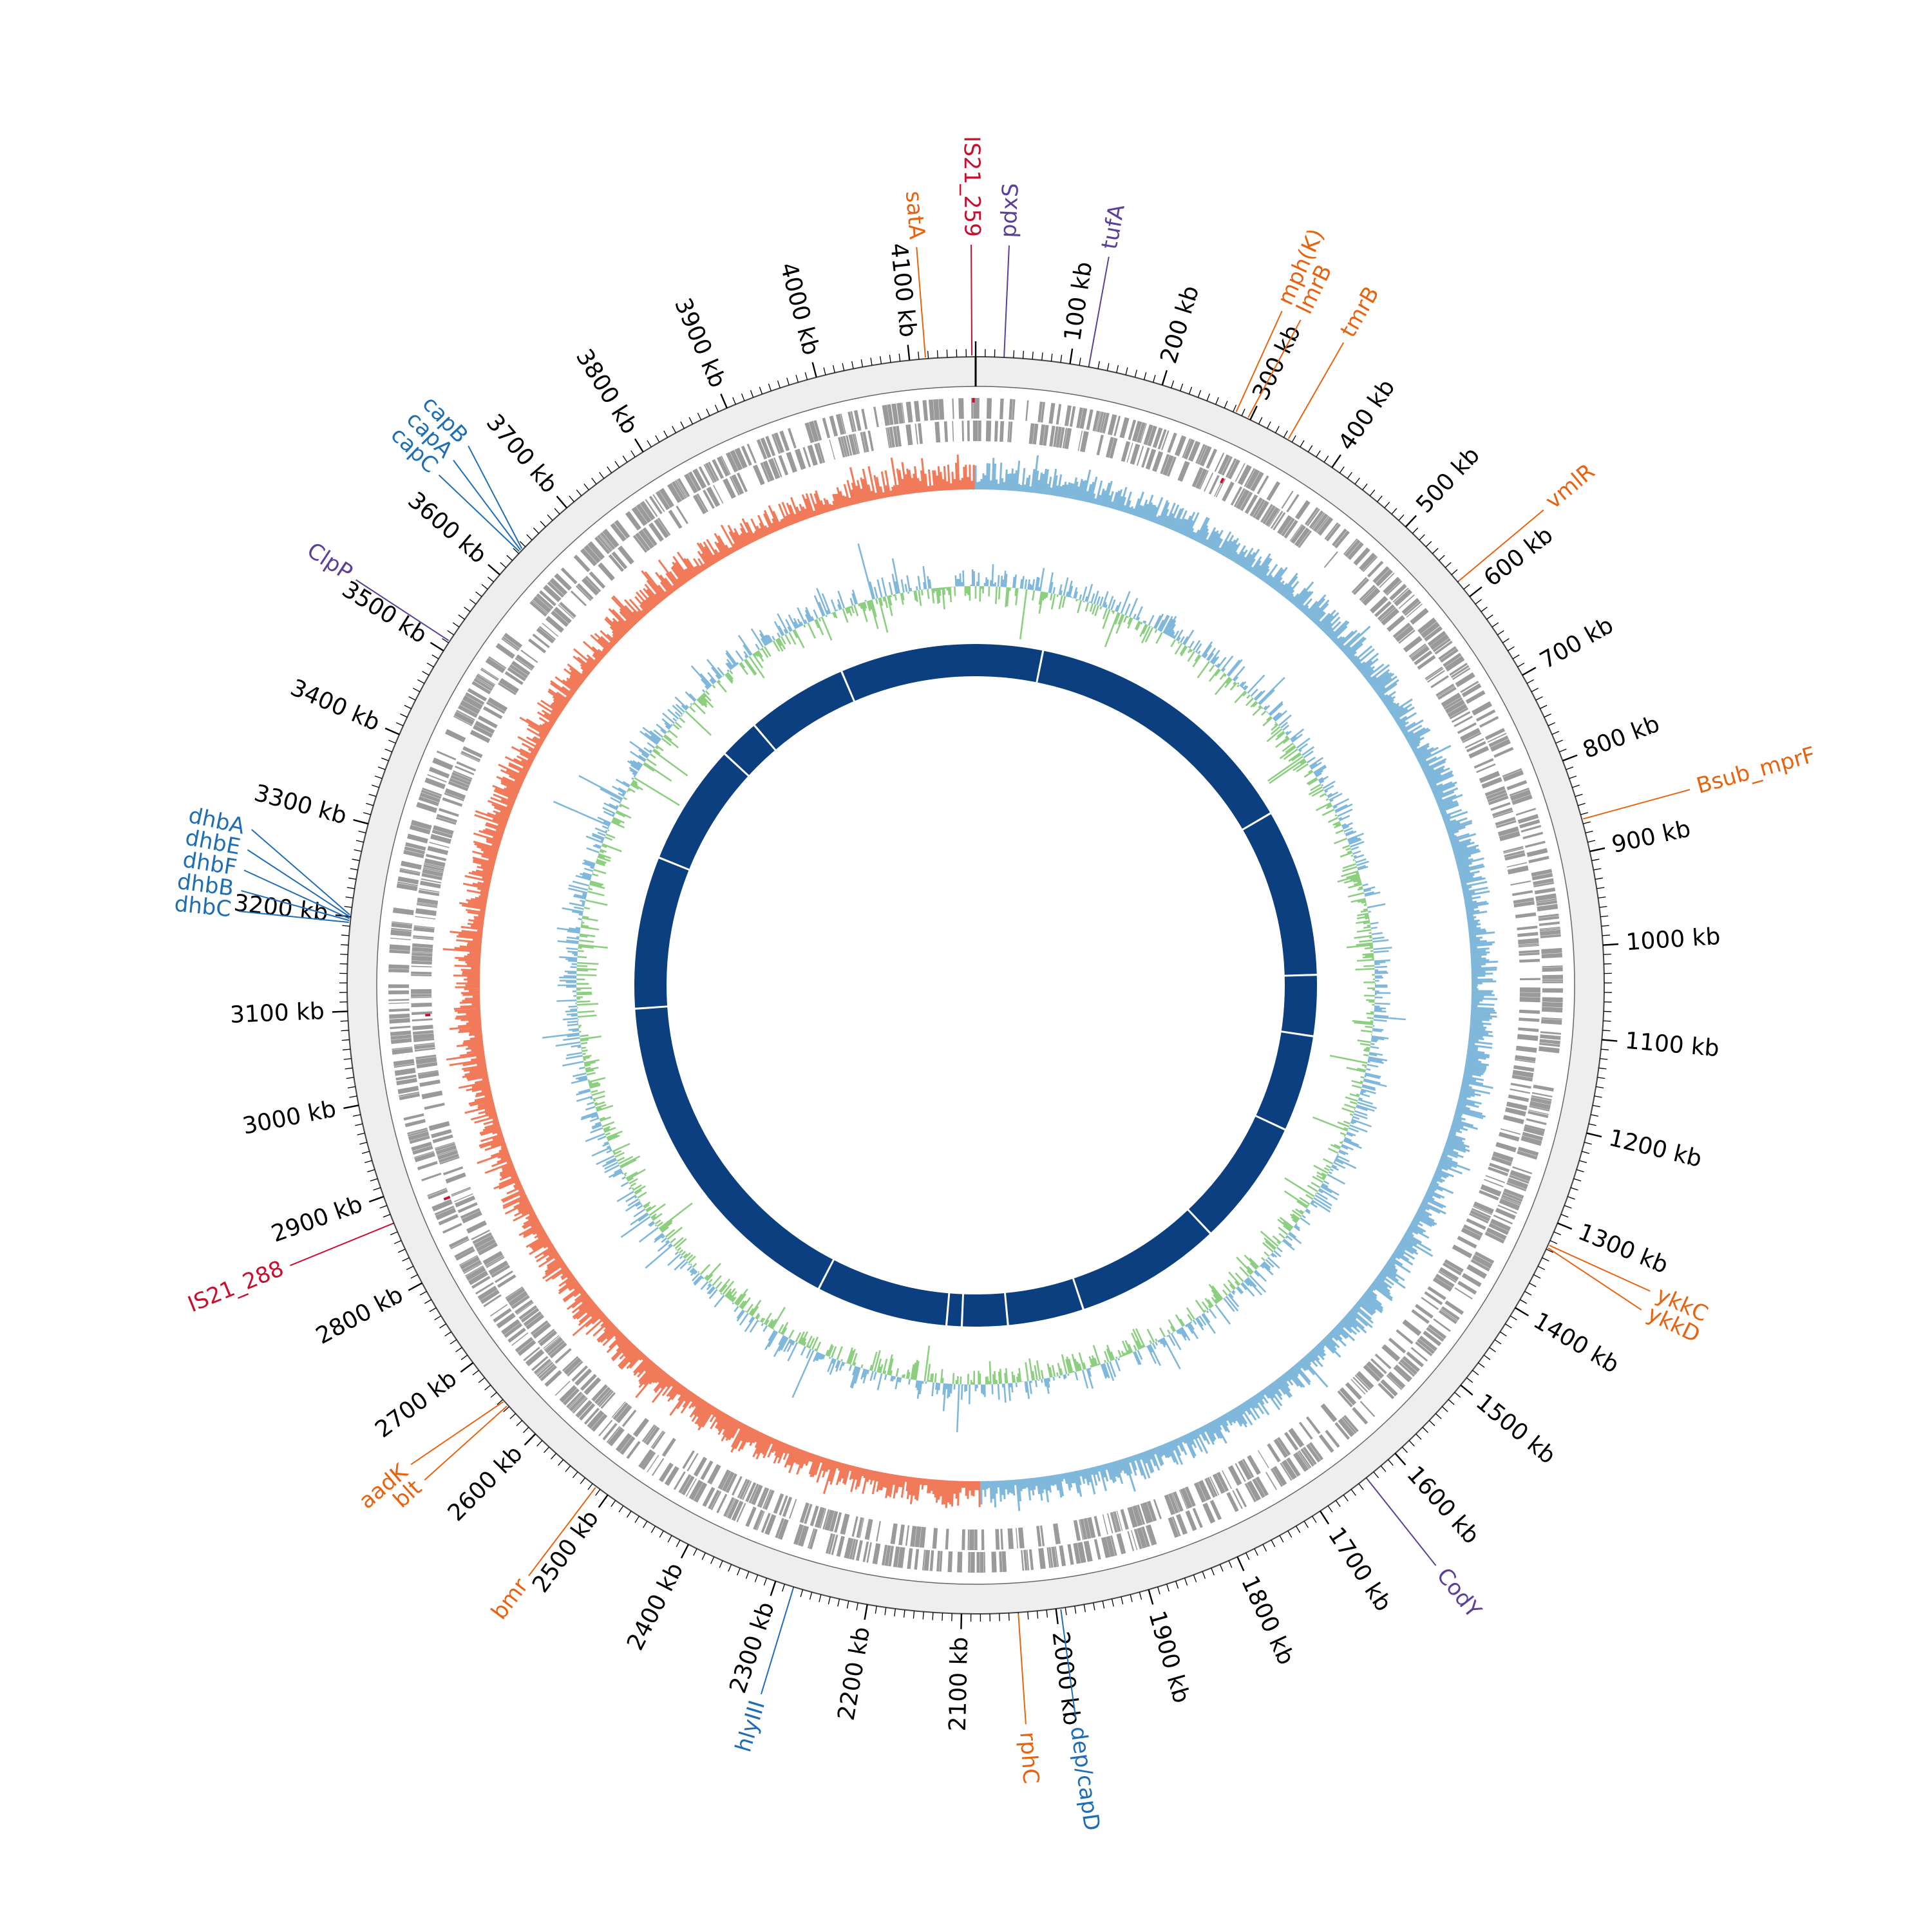  What do you see at coordinates (1276, 363) in the screenshot?
I see `tick-label: 300 kb` at bounding box center [1276, 363].